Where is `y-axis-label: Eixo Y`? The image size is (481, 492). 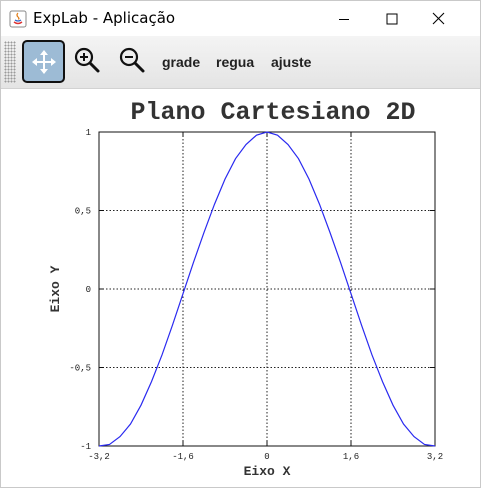 y-axis-label: Eixo Y is located at coordinates (55, 288).